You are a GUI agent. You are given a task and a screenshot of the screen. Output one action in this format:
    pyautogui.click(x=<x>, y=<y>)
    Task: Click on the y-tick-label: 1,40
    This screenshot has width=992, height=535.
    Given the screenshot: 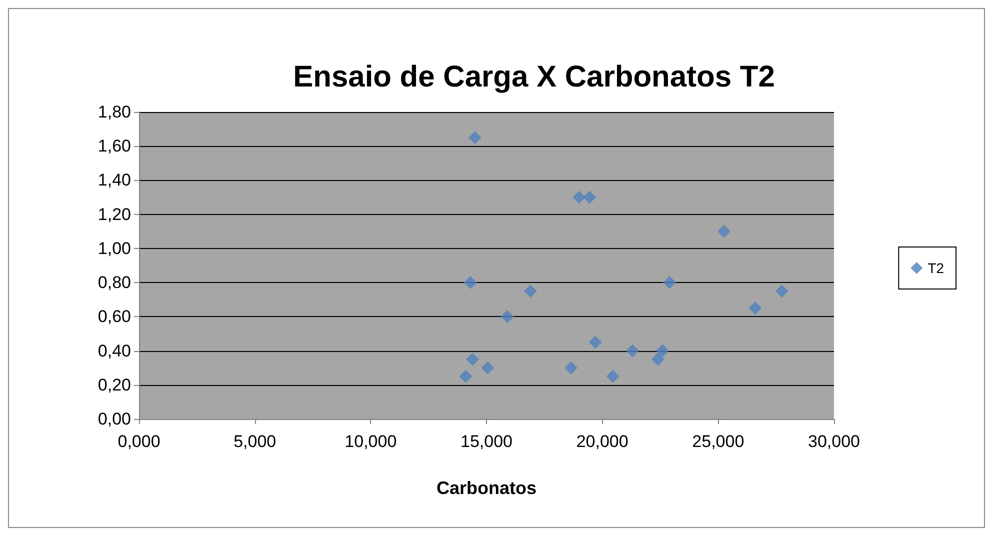 What is the action you would take?
    pyautogui.click(x=114, y=180)
    